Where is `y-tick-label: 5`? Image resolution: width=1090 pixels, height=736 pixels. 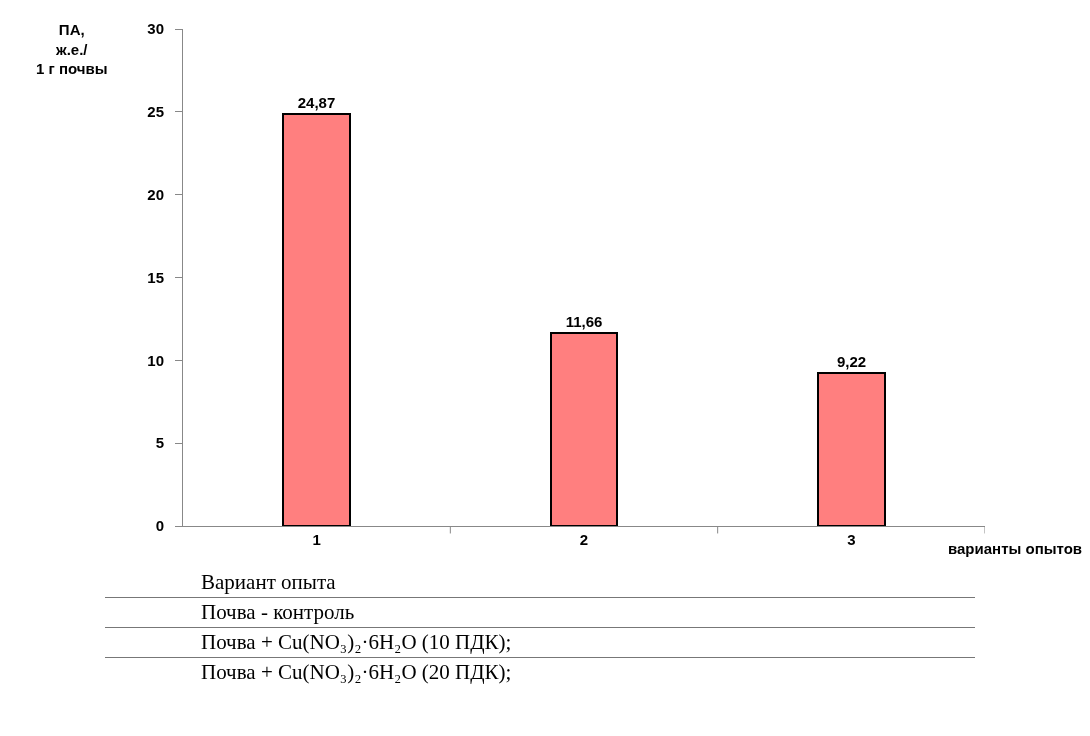 y-tick-label: 5 is located at coordinates (159, 443).